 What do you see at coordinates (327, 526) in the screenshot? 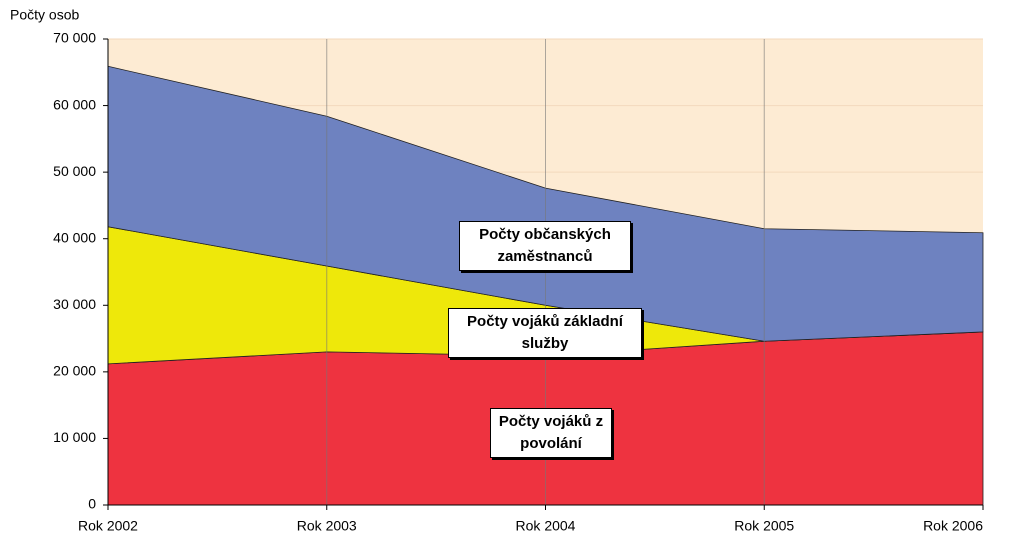
I see `x-tick-label: Rok 2003` at bounding box center [327, 526].